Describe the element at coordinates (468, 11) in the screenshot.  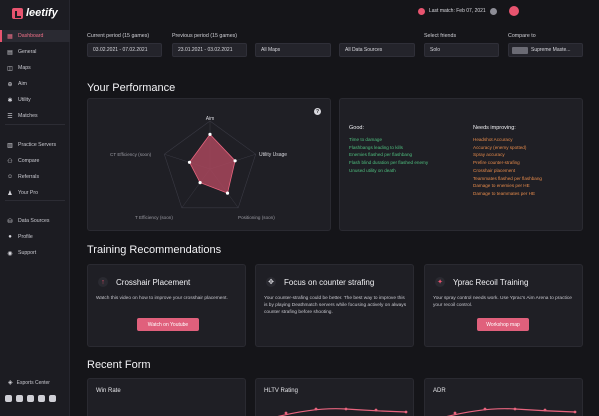
I see `topbar: Last match: Feb 07, 2021` at that location.